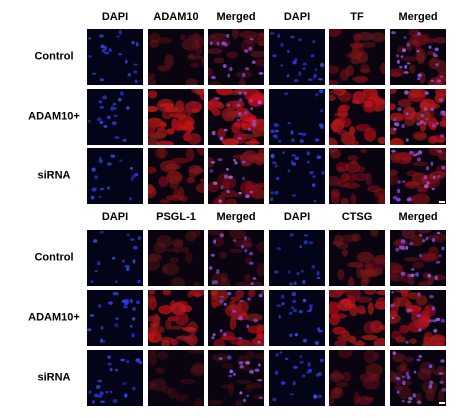 The image size is (474, 418). I want to click on bottom-micrograph-r2-c1-dapi, so click(115, 318).